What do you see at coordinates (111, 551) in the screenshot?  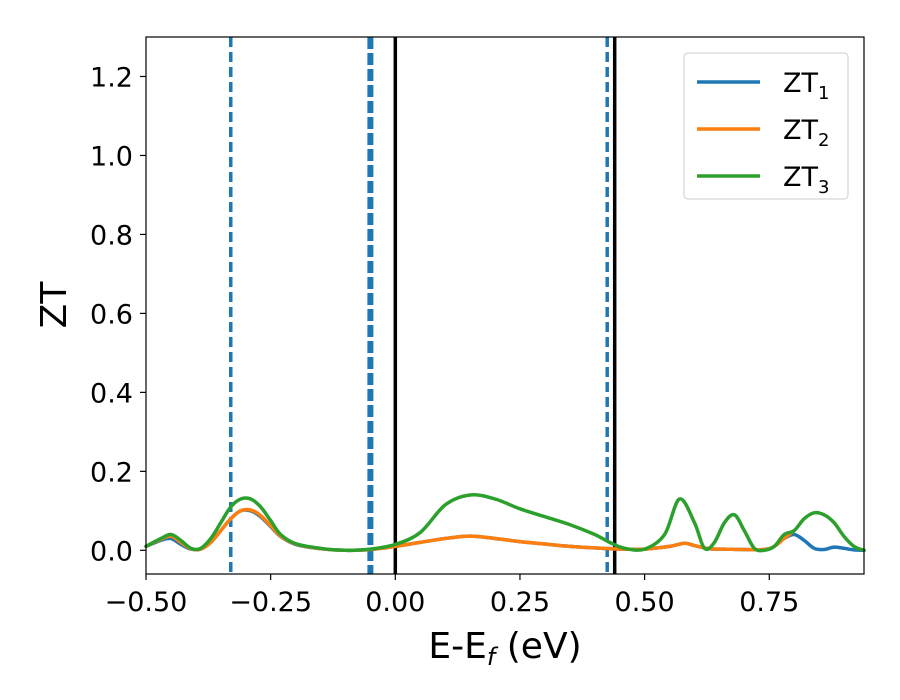 I see `y-tick-label: 0.0` at bounding box center [111, 551].